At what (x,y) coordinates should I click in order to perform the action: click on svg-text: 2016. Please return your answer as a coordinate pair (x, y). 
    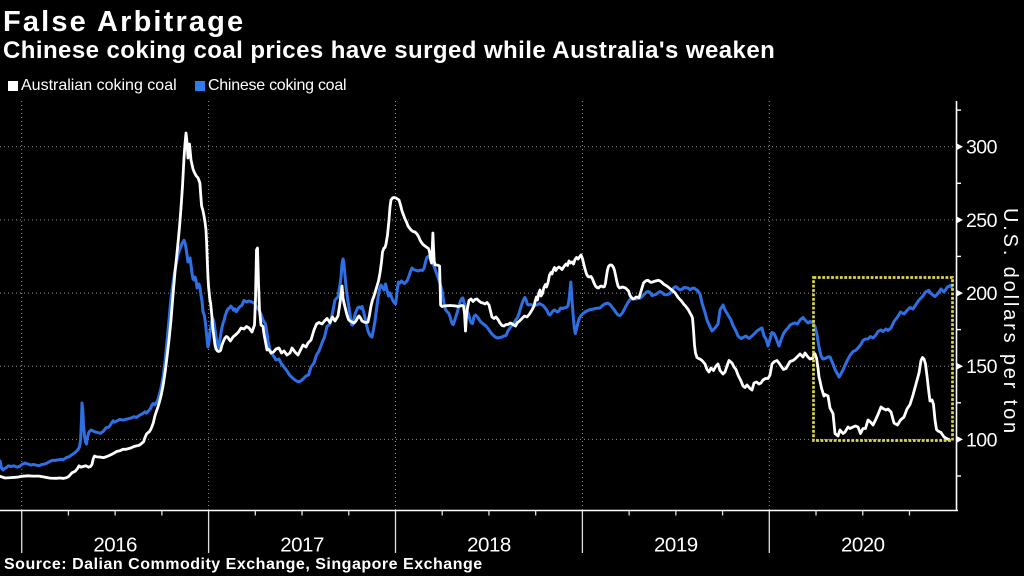
    Looking at the image, I should click on (115, 545).